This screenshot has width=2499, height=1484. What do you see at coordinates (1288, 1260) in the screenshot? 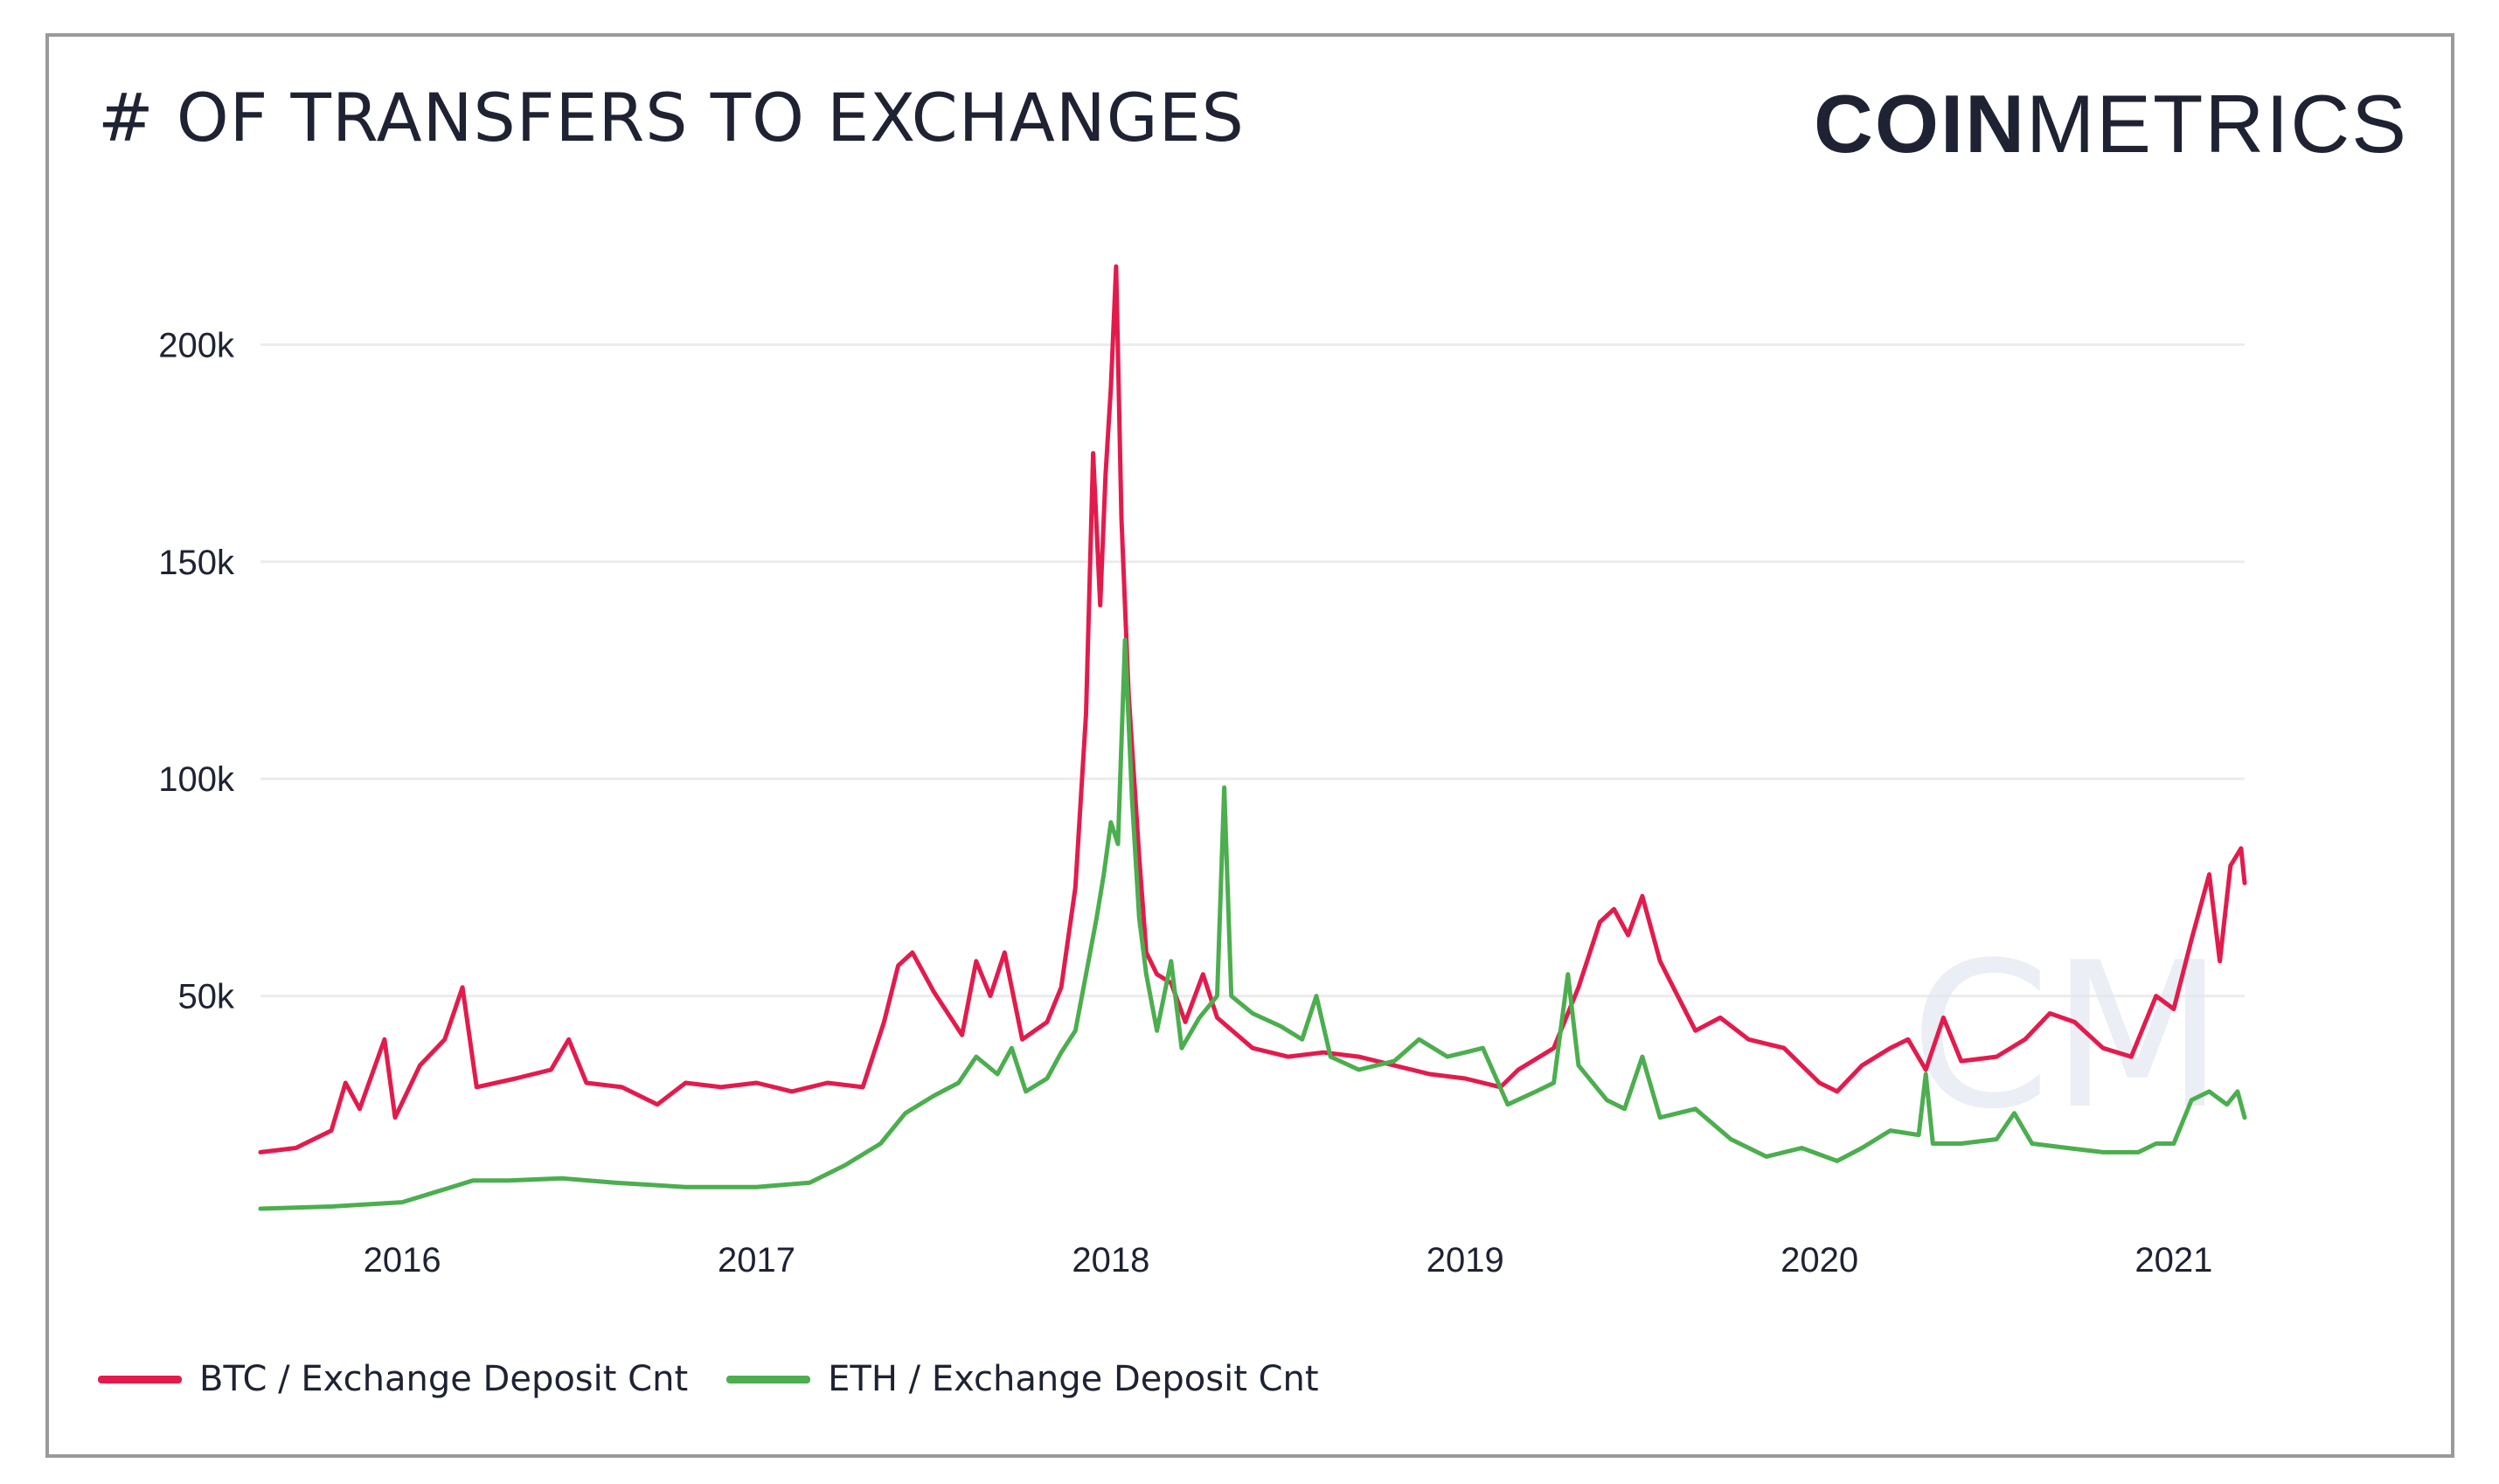
I see `x-axis-ticks: 2016 2017 2018 2019 2020 2021` at bounding box center [1288, 1260].